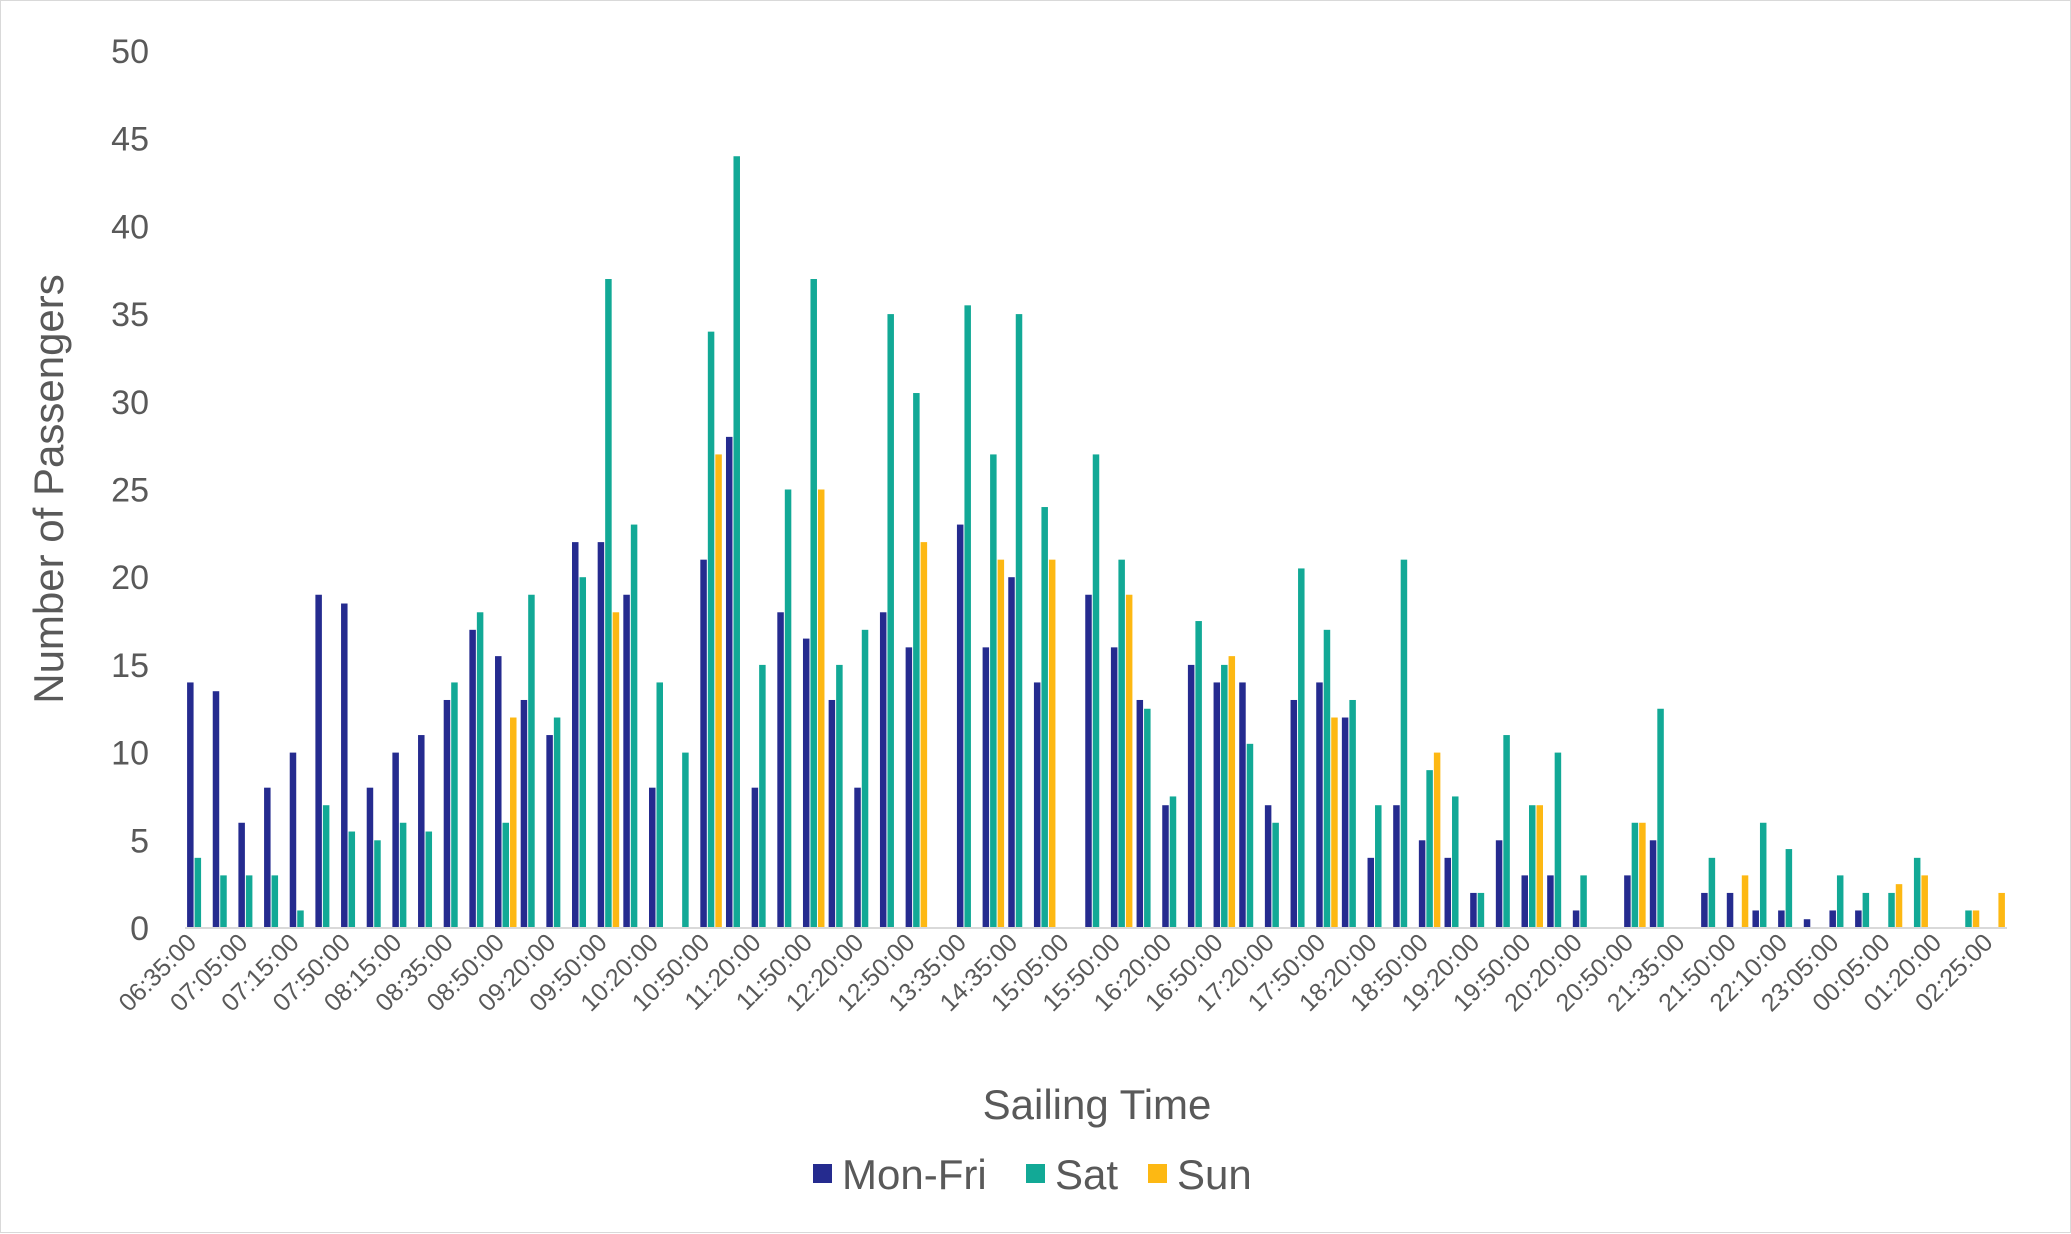 The height and width of the screenshot is (1234, 2071). I want to click on y-tick-label: 50, so click(130, 52).